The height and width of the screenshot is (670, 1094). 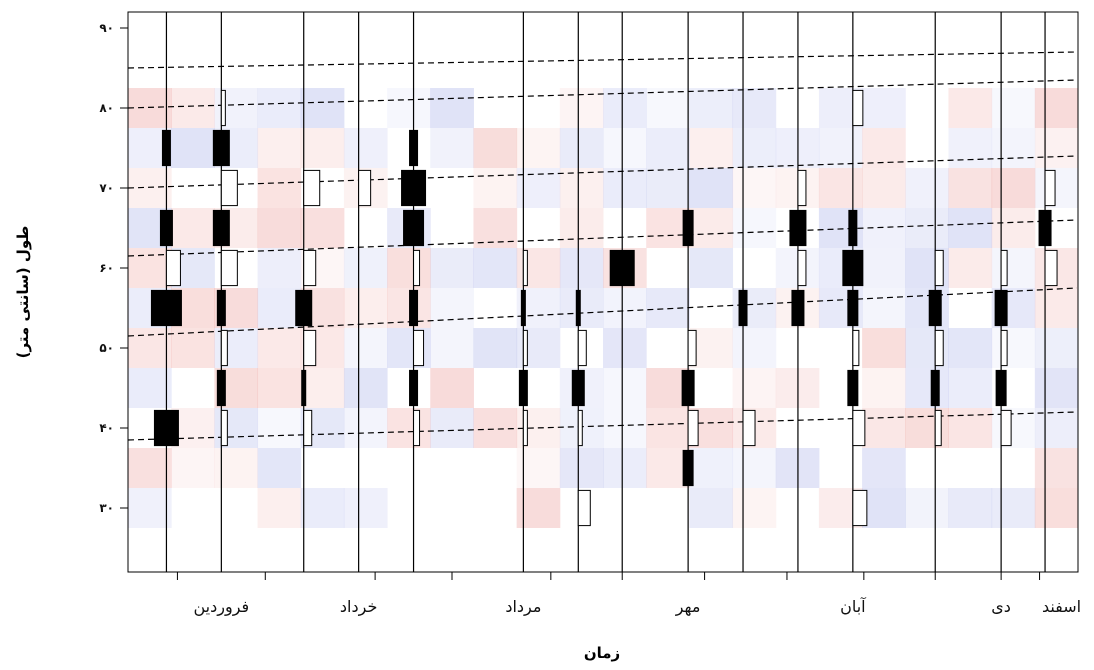 What do you see at coordinates (106, 268) in the screenshot?
I see `y-tick-label: ۶۰` at bounding box center [106, 268].